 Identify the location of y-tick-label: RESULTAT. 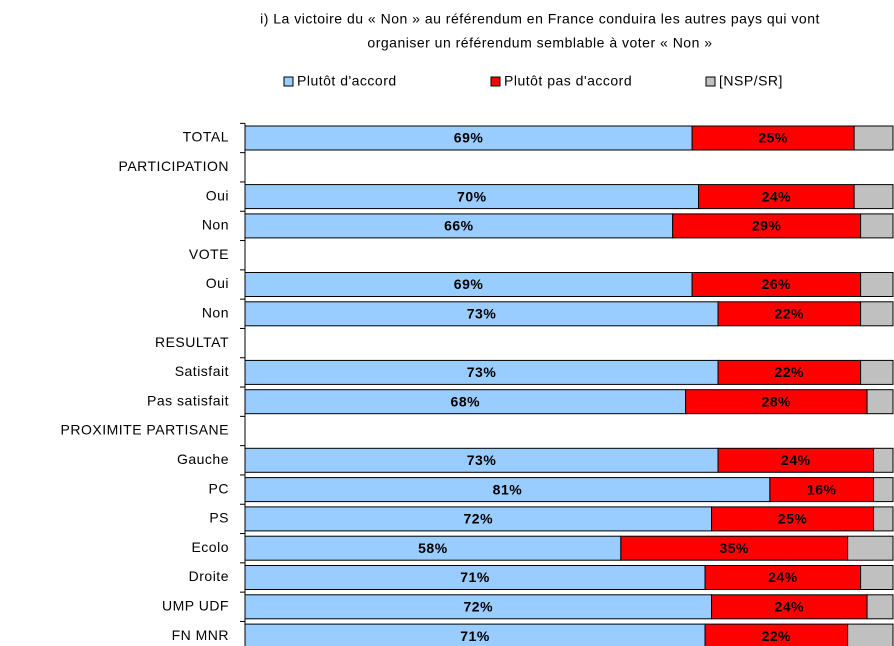
(192, 342).